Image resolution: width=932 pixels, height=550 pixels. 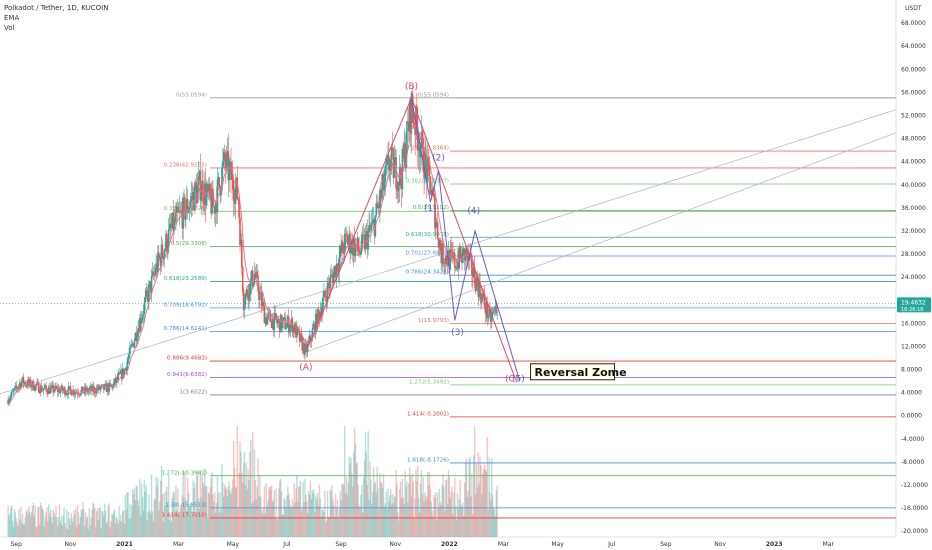 What do you see at coordinates (573, 372) in the screenshot?
I see `callout-box` at bounding box center [573, 372].